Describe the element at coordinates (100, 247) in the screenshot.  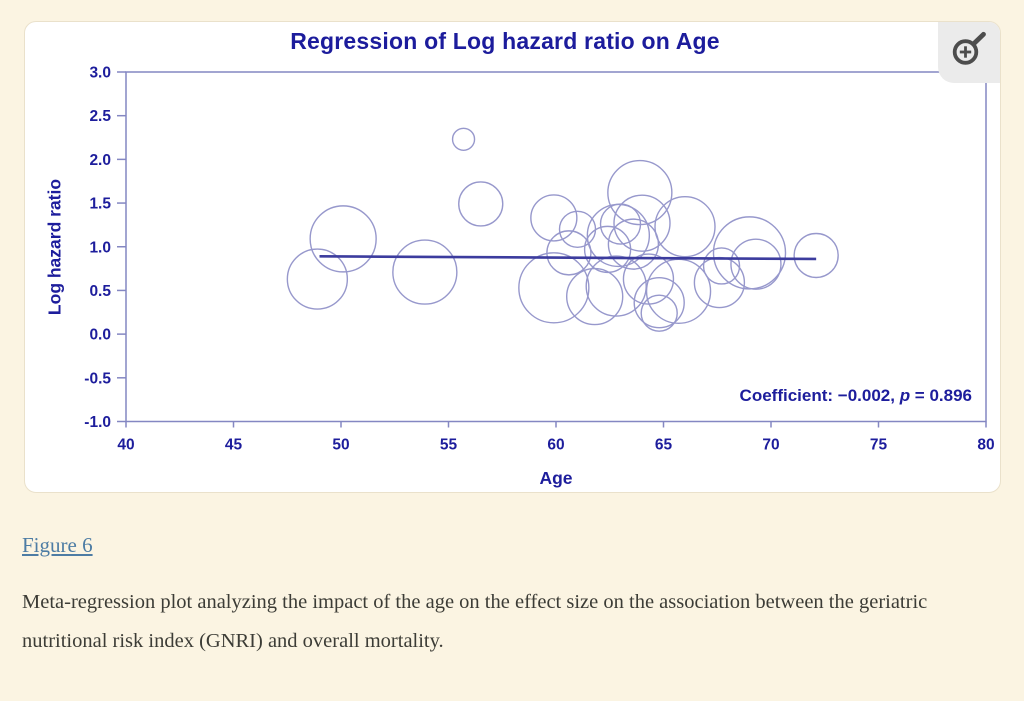
I see `svg-text: 1.0` at that location.